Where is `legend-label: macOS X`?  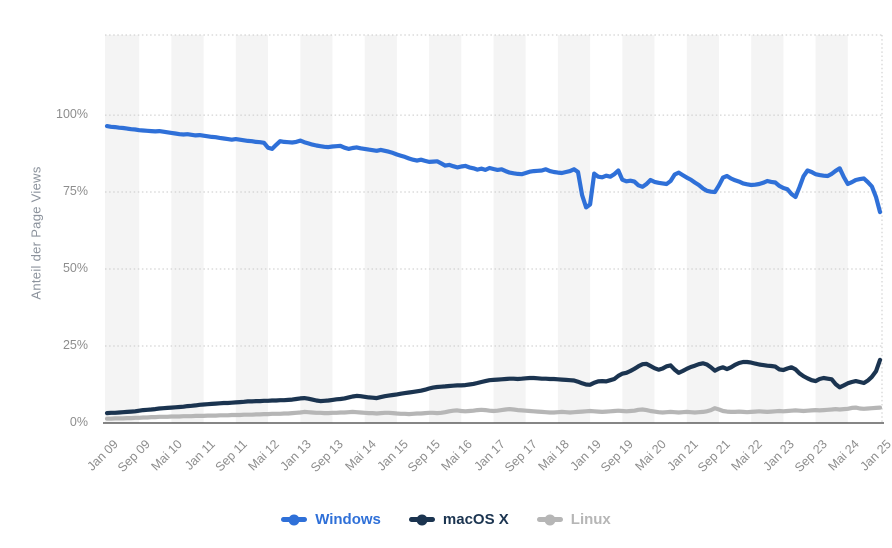
legend-label: macOS X is located at coordinates (475, 519).